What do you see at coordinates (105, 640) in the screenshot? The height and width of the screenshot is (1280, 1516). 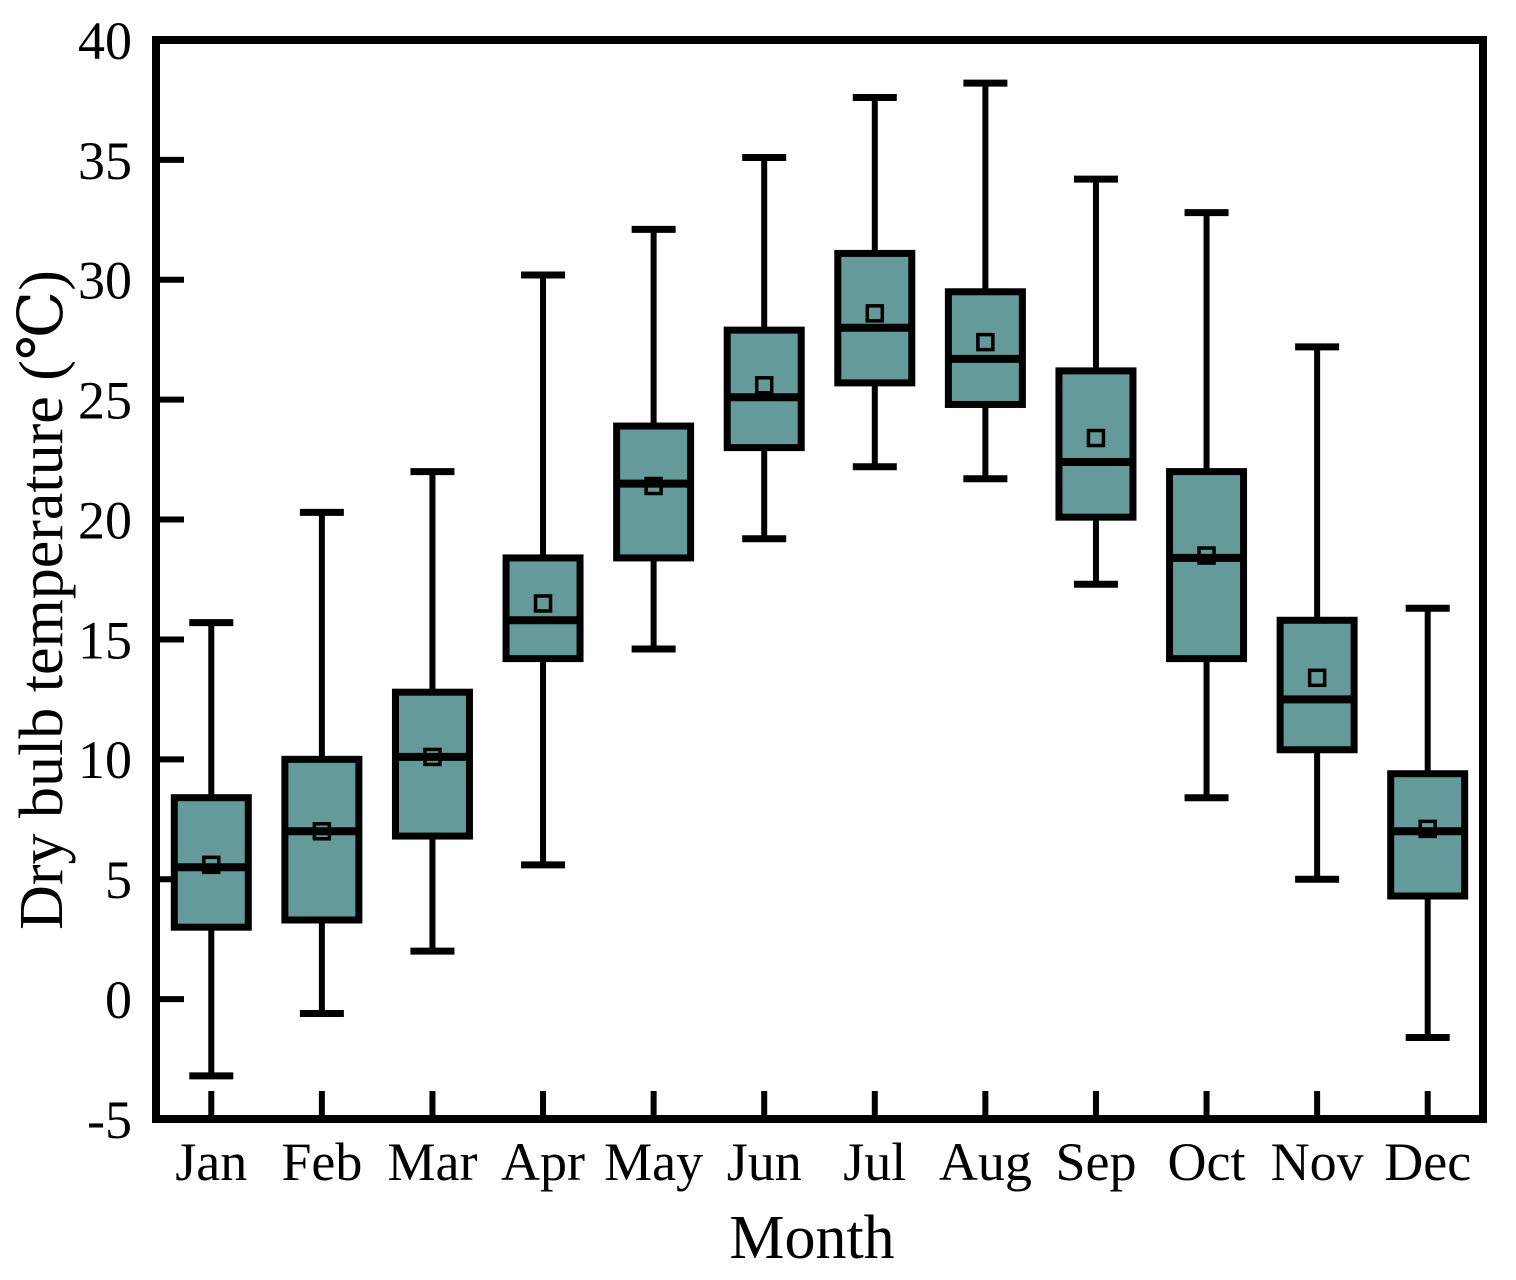 I see `y-tick-label: 15` at bounding box center [105, 640].